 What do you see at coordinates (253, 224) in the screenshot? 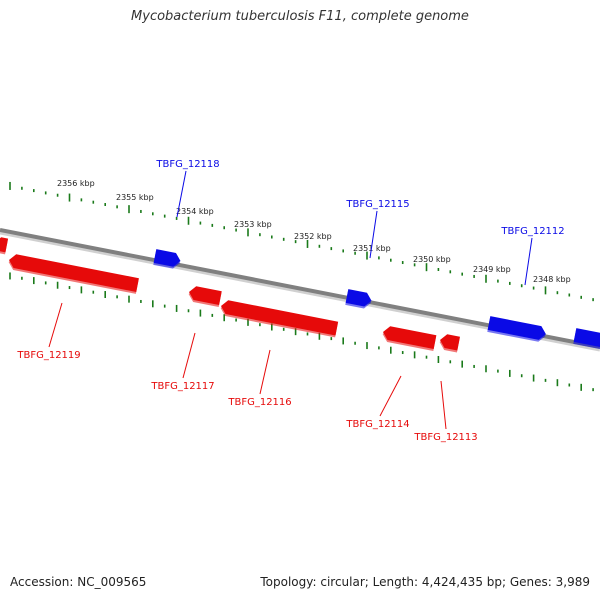
I see `tick-label: 2353 kbp` at bounding box center [253, 224].